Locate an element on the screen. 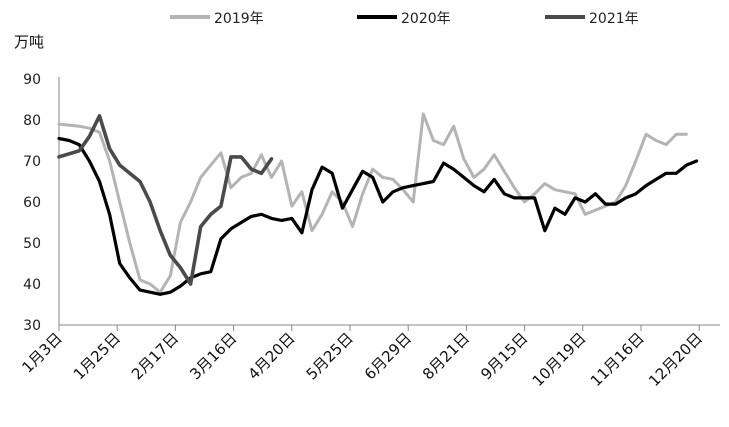 This screenshot has height=427, width=729. x-tick-label: 1月3日 is located at coordinates (41, 352).